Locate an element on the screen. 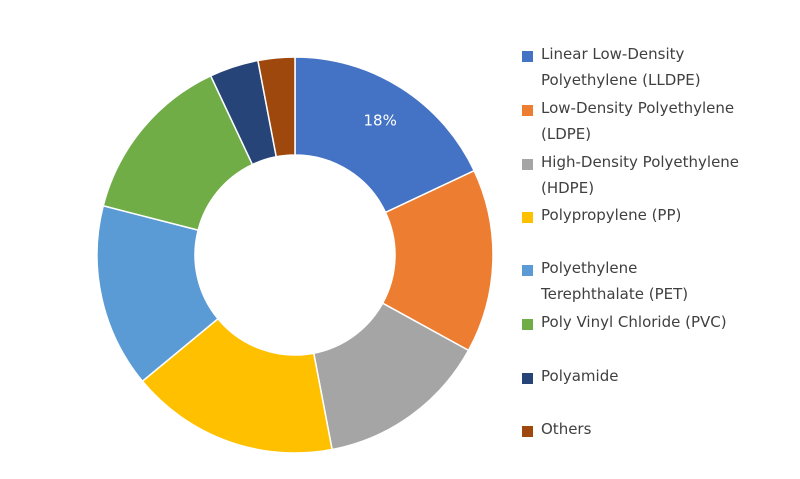 The image size is (800, 479). legend-label: Others is located at coordinates (566, 429).